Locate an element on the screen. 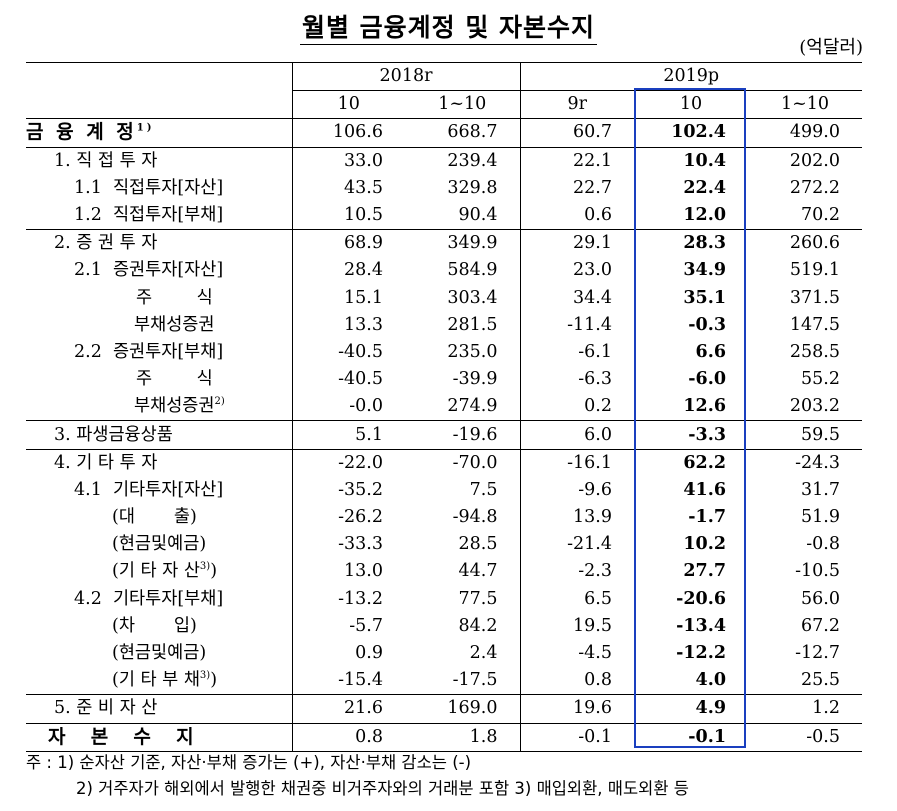  value-cell: 281.5 is located at coordinates (472, 324).